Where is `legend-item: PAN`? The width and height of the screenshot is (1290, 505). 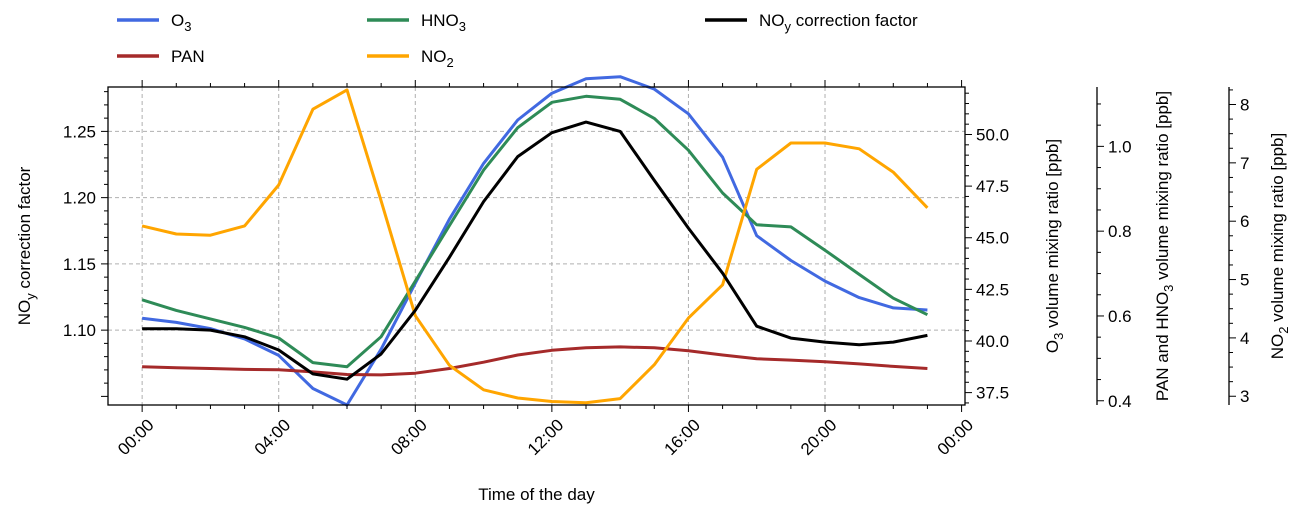 legend-item: PAN is located at coordinates (161, 56).